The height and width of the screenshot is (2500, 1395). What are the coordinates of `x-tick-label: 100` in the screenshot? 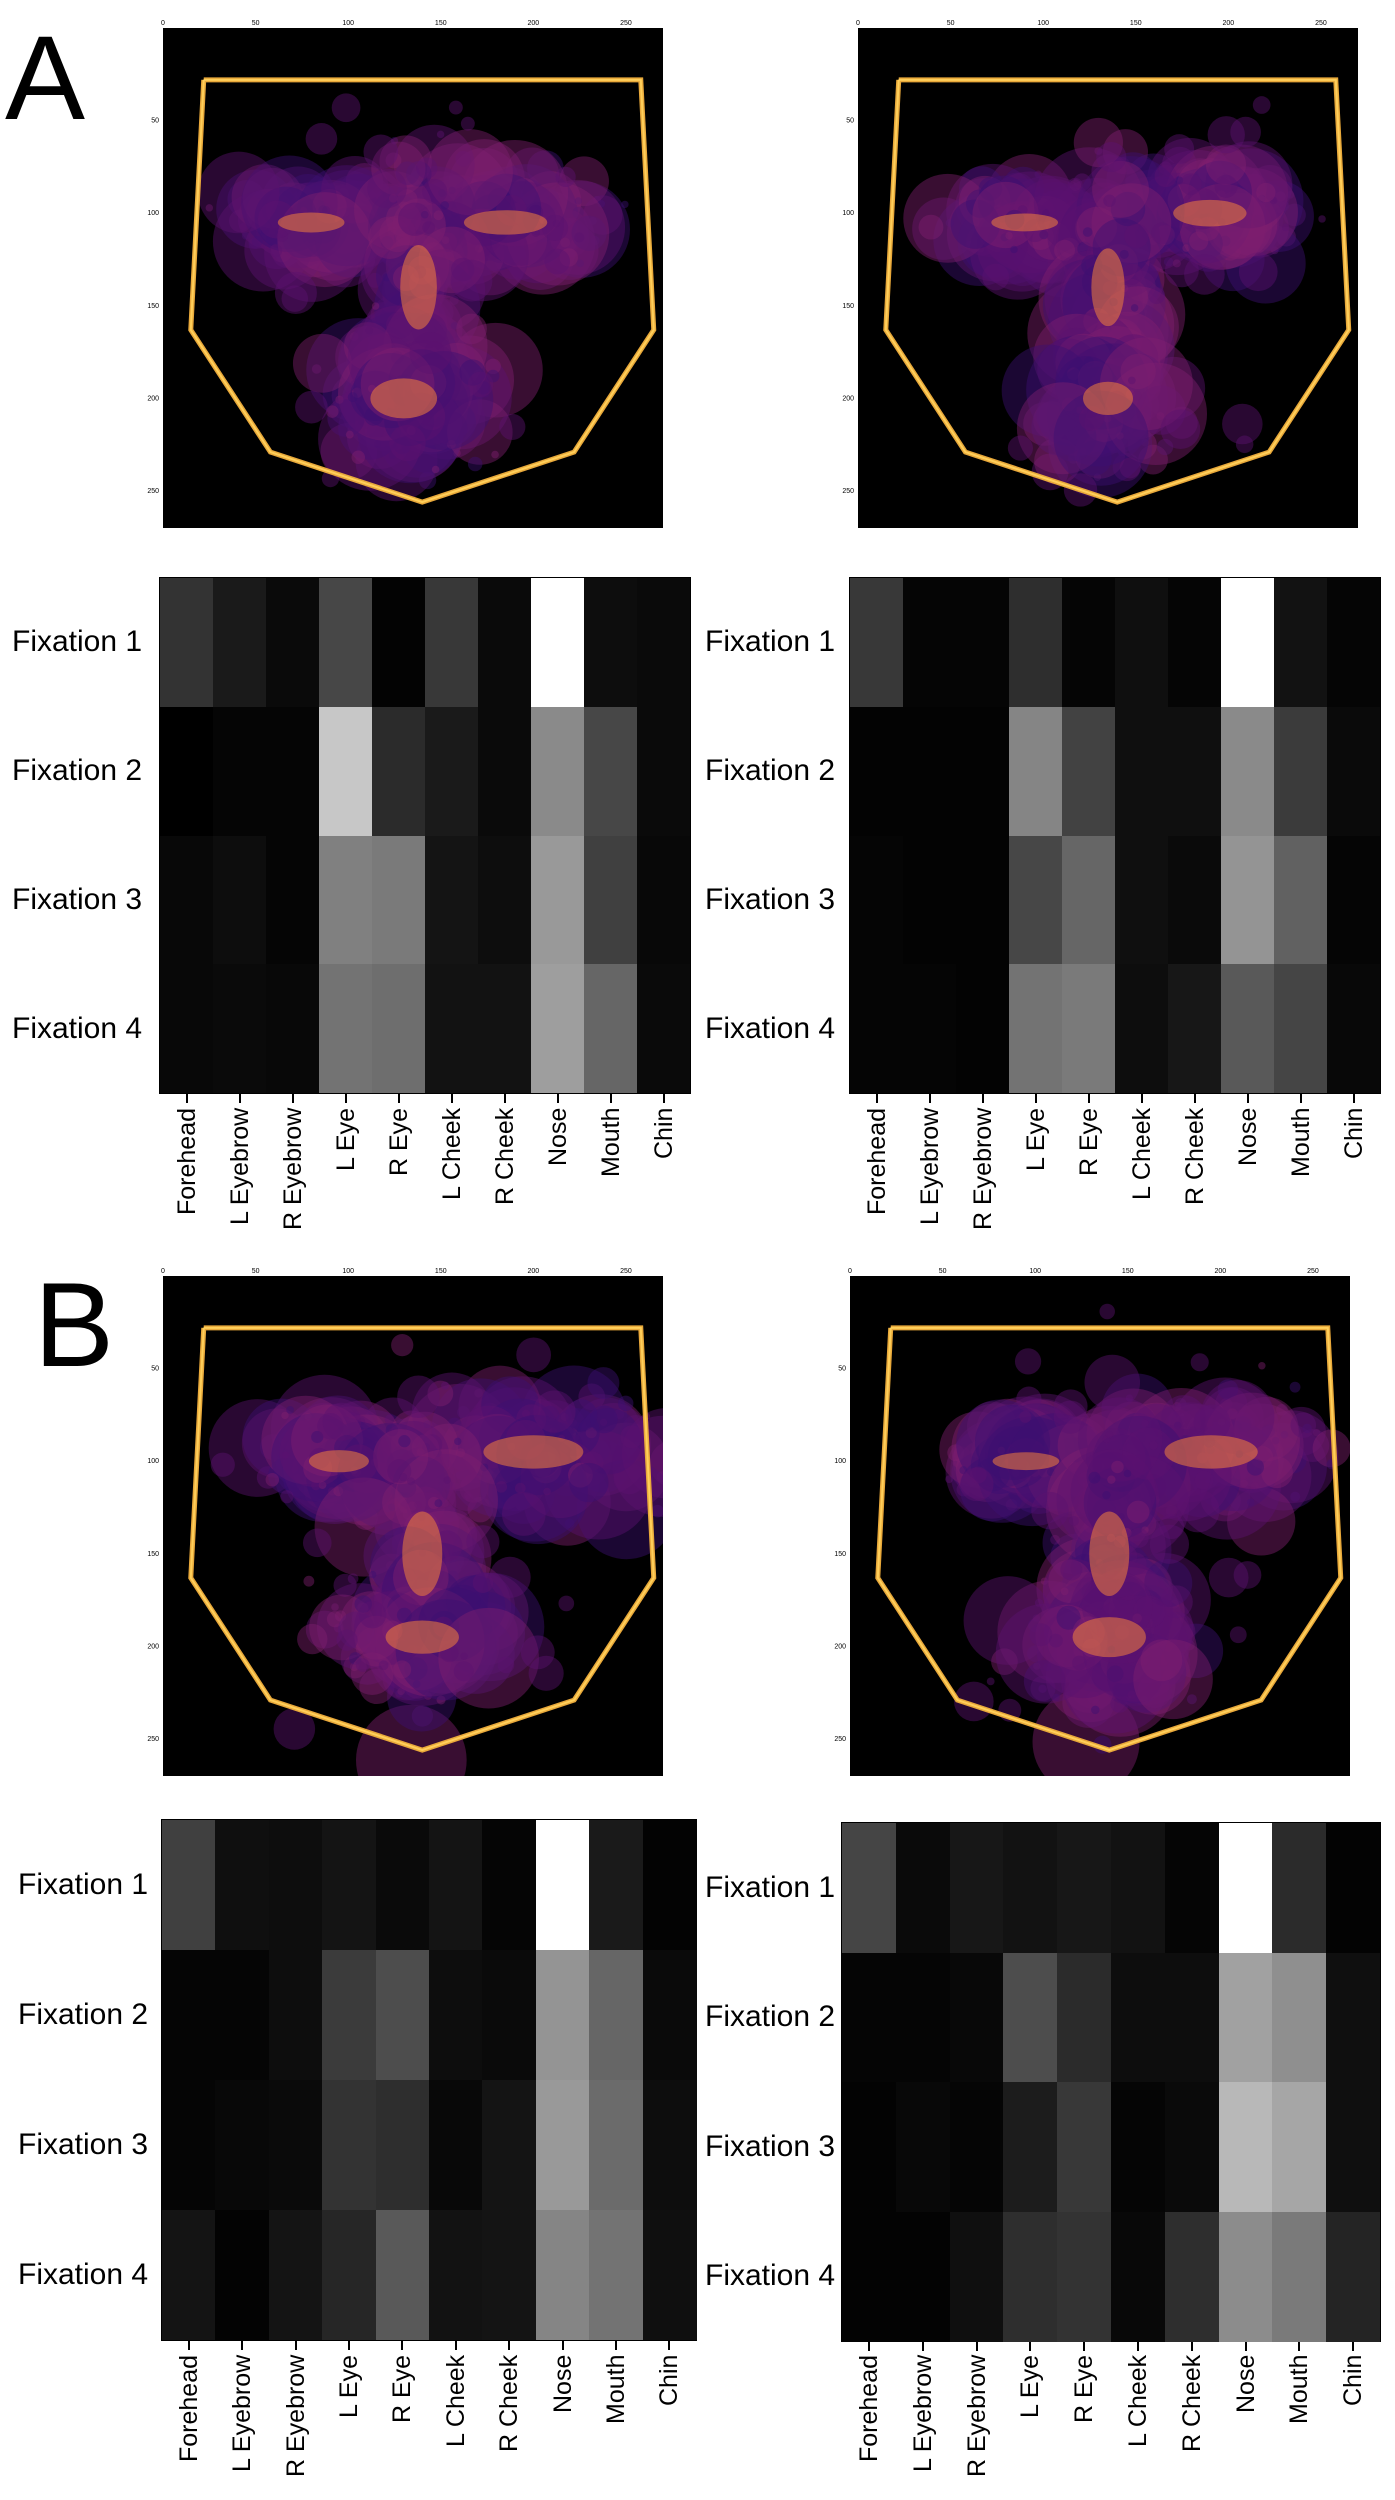 It's located at (348, 1271).